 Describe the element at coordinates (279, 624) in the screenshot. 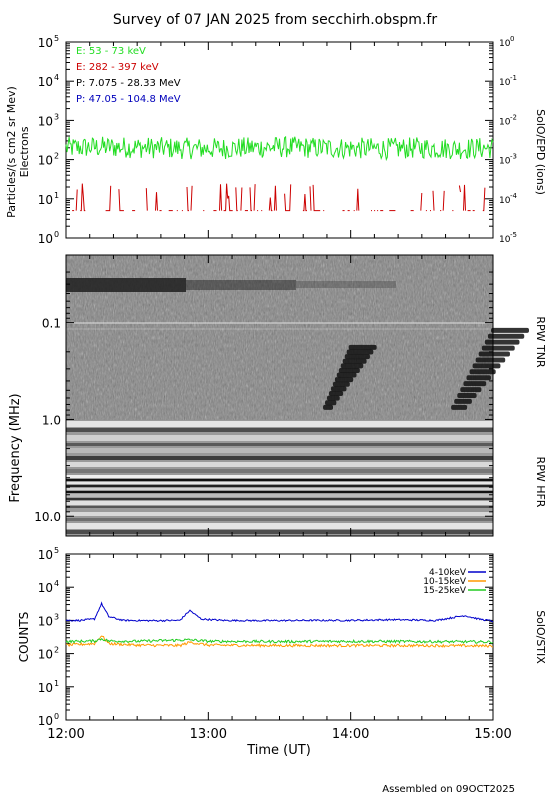

I see `stix-series` at that location.